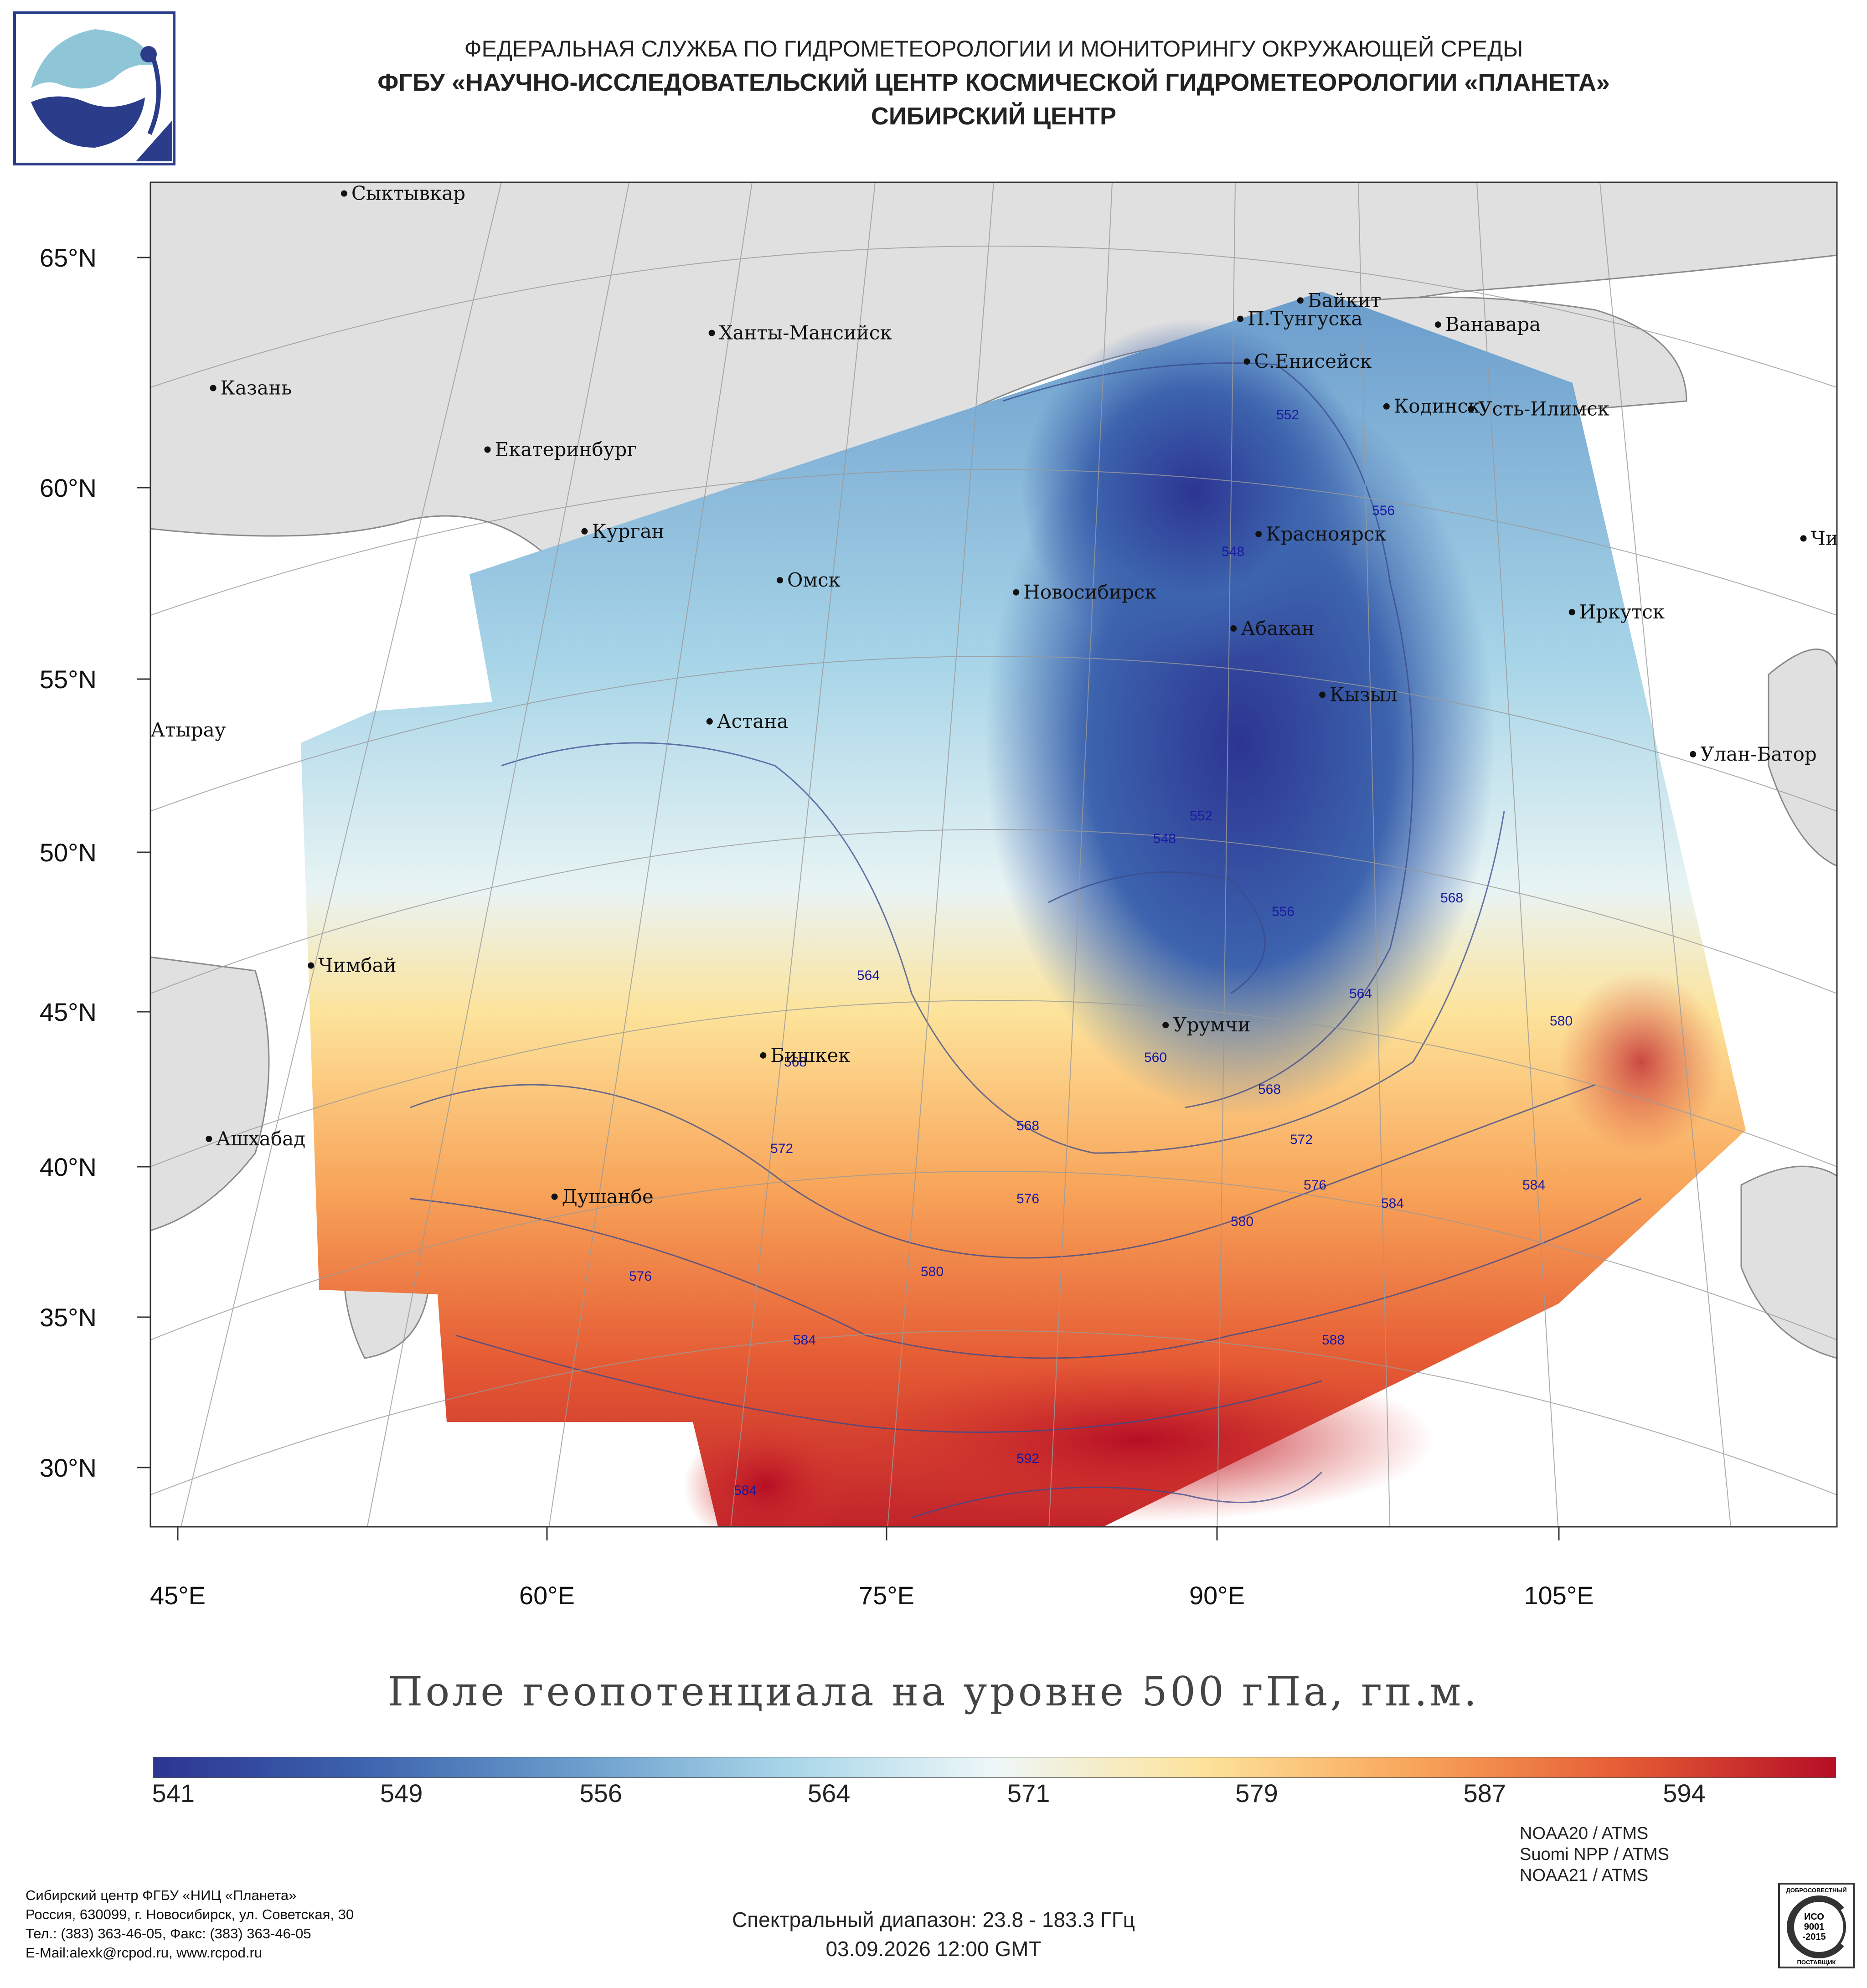 Image resolution: width=1867 pixels, height=1988 pixels. I want to click on lon-label-75: 75°E, so click(886, 1596).